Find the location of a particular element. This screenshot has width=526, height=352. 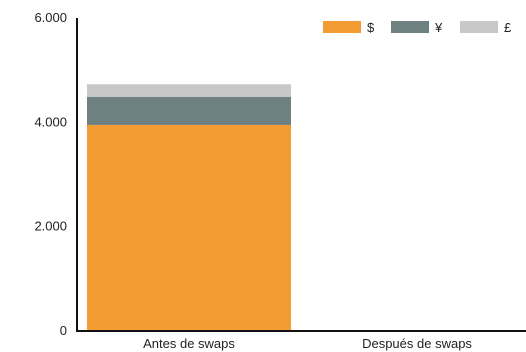

x-category-labels: Antes de swaps Después de swaps is located at coordinates (307, 343).